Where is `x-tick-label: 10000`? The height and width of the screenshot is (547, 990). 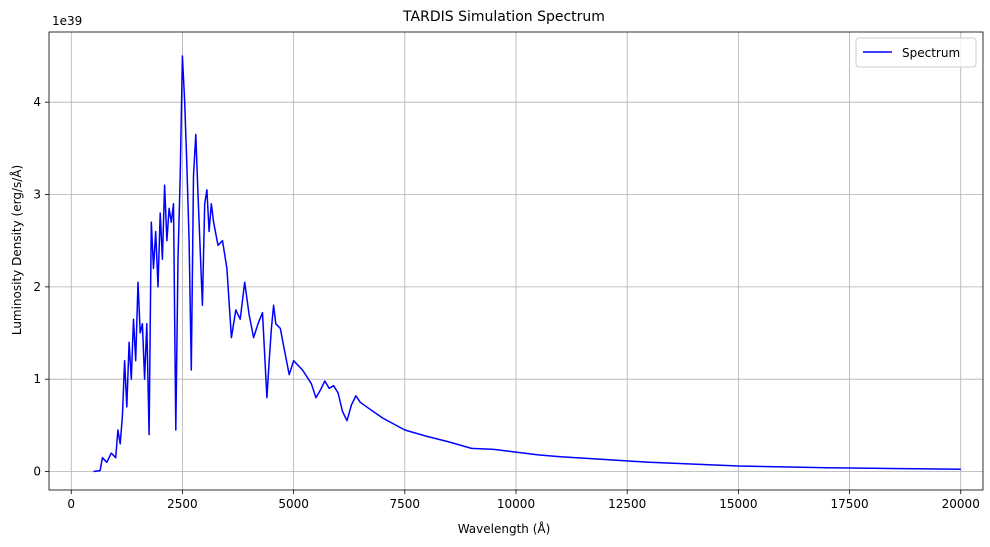 x-tick-label: 10000 is located at coordinates (516, 504).